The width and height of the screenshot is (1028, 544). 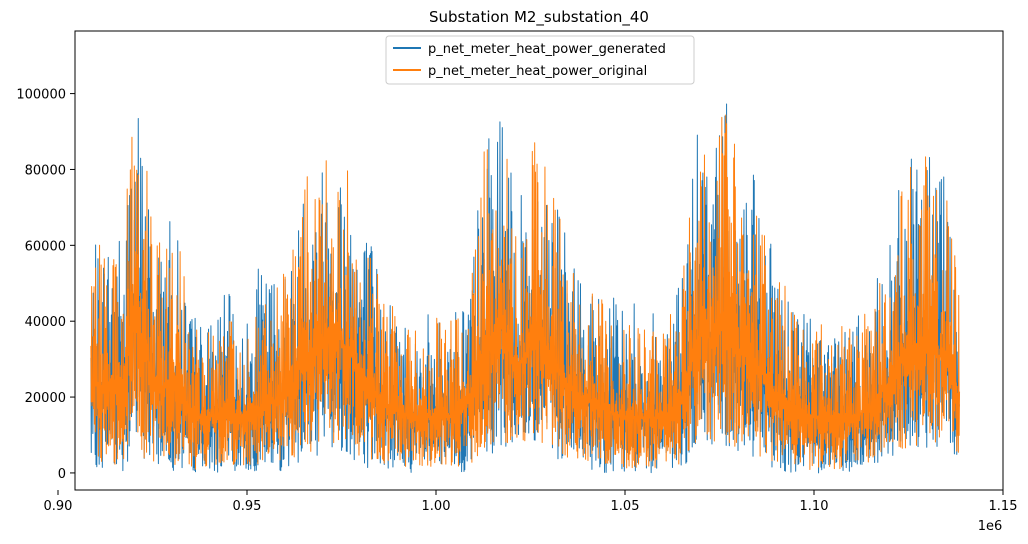 I want to click on legend-label-generated: p_net_meter_heat_power_generated, so click(x=547, y=49).